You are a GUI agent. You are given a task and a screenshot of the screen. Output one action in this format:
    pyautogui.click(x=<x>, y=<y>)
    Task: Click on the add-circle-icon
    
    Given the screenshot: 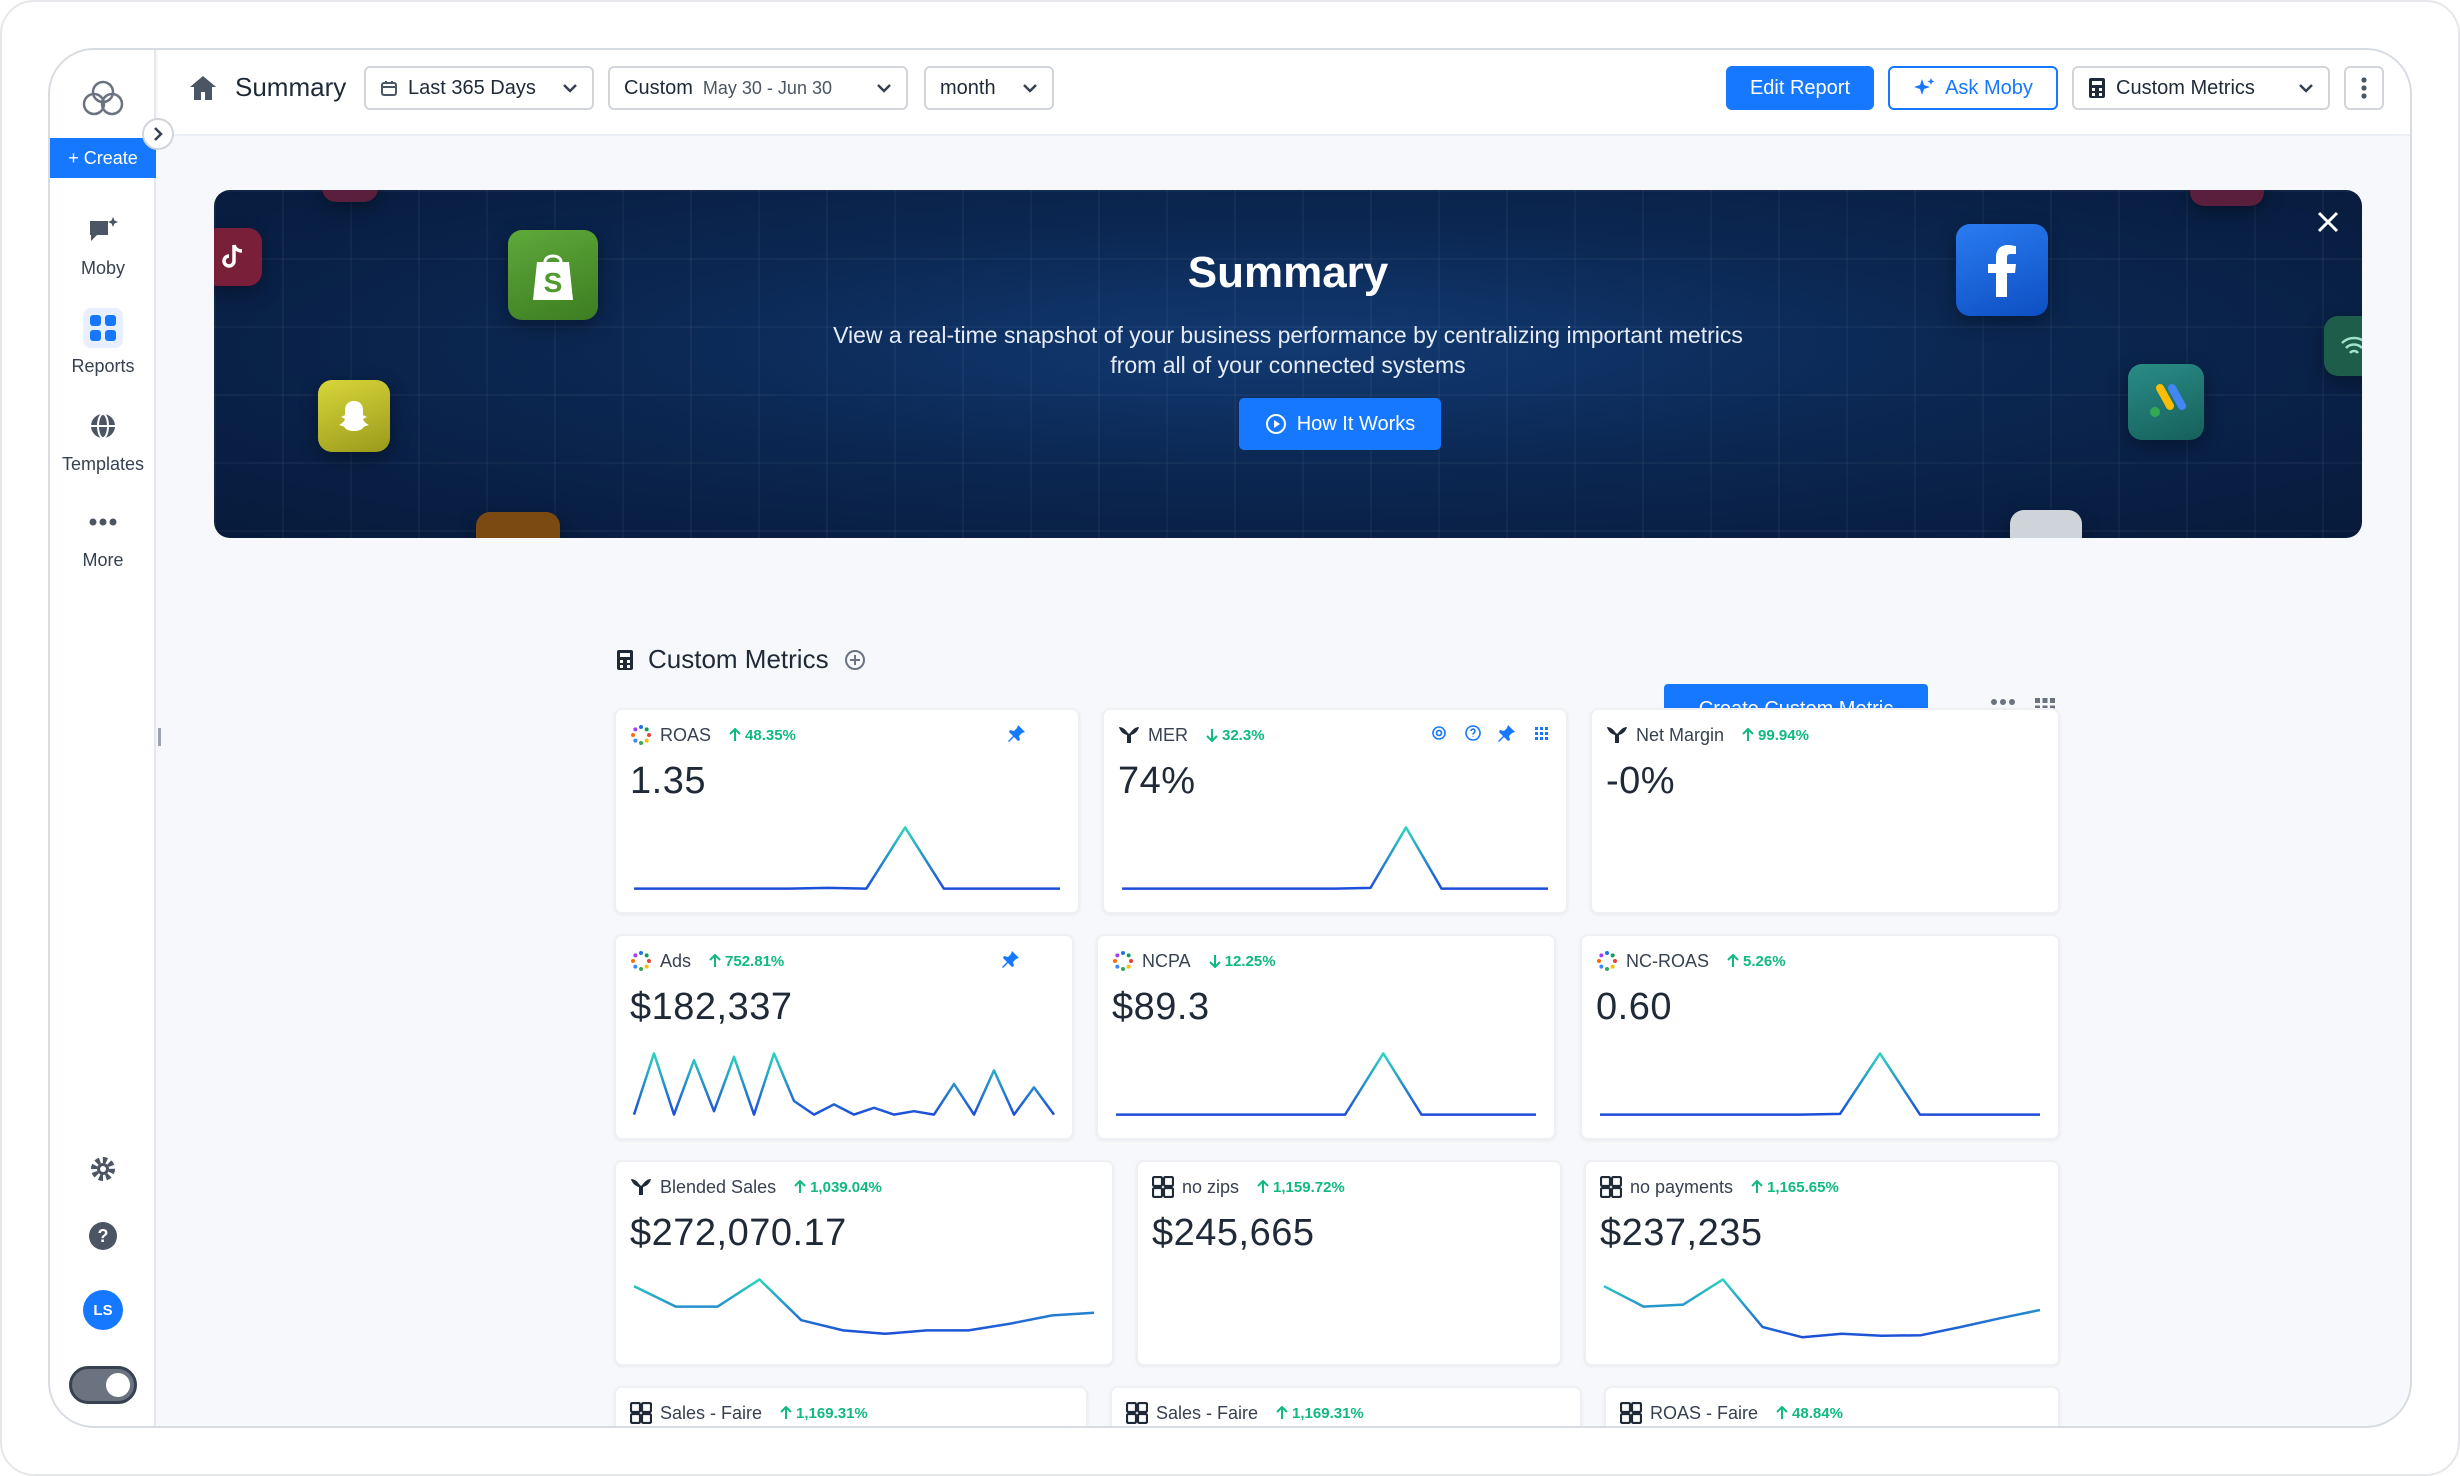 What is the action you would take?
    pyautogui.click(x=855, y=660)
    